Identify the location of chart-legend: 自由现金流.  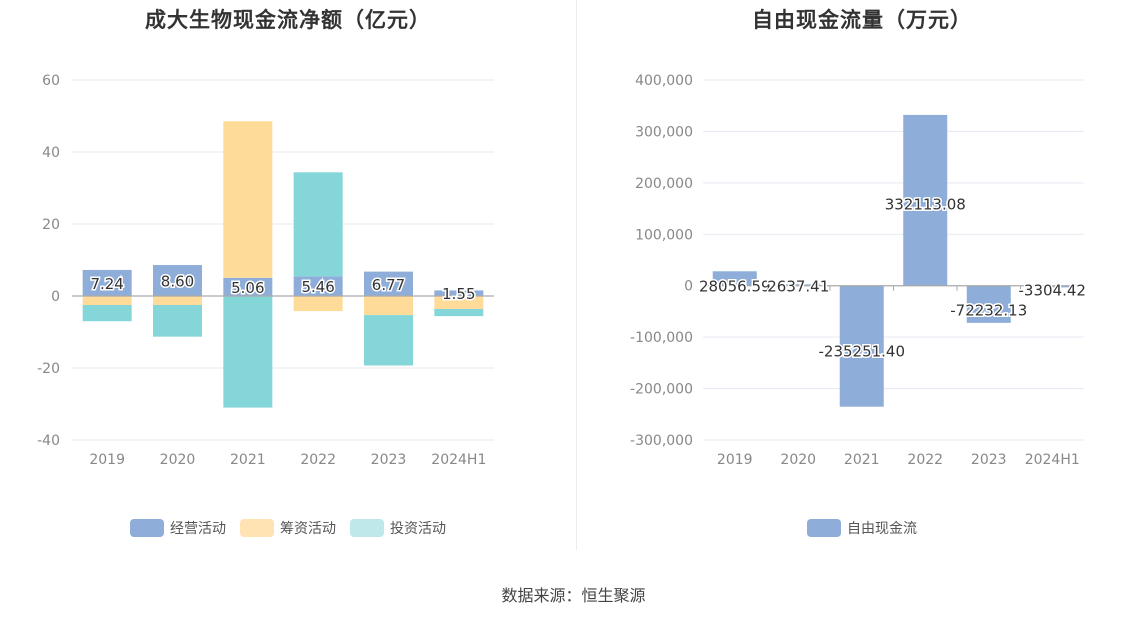
(862, 528).